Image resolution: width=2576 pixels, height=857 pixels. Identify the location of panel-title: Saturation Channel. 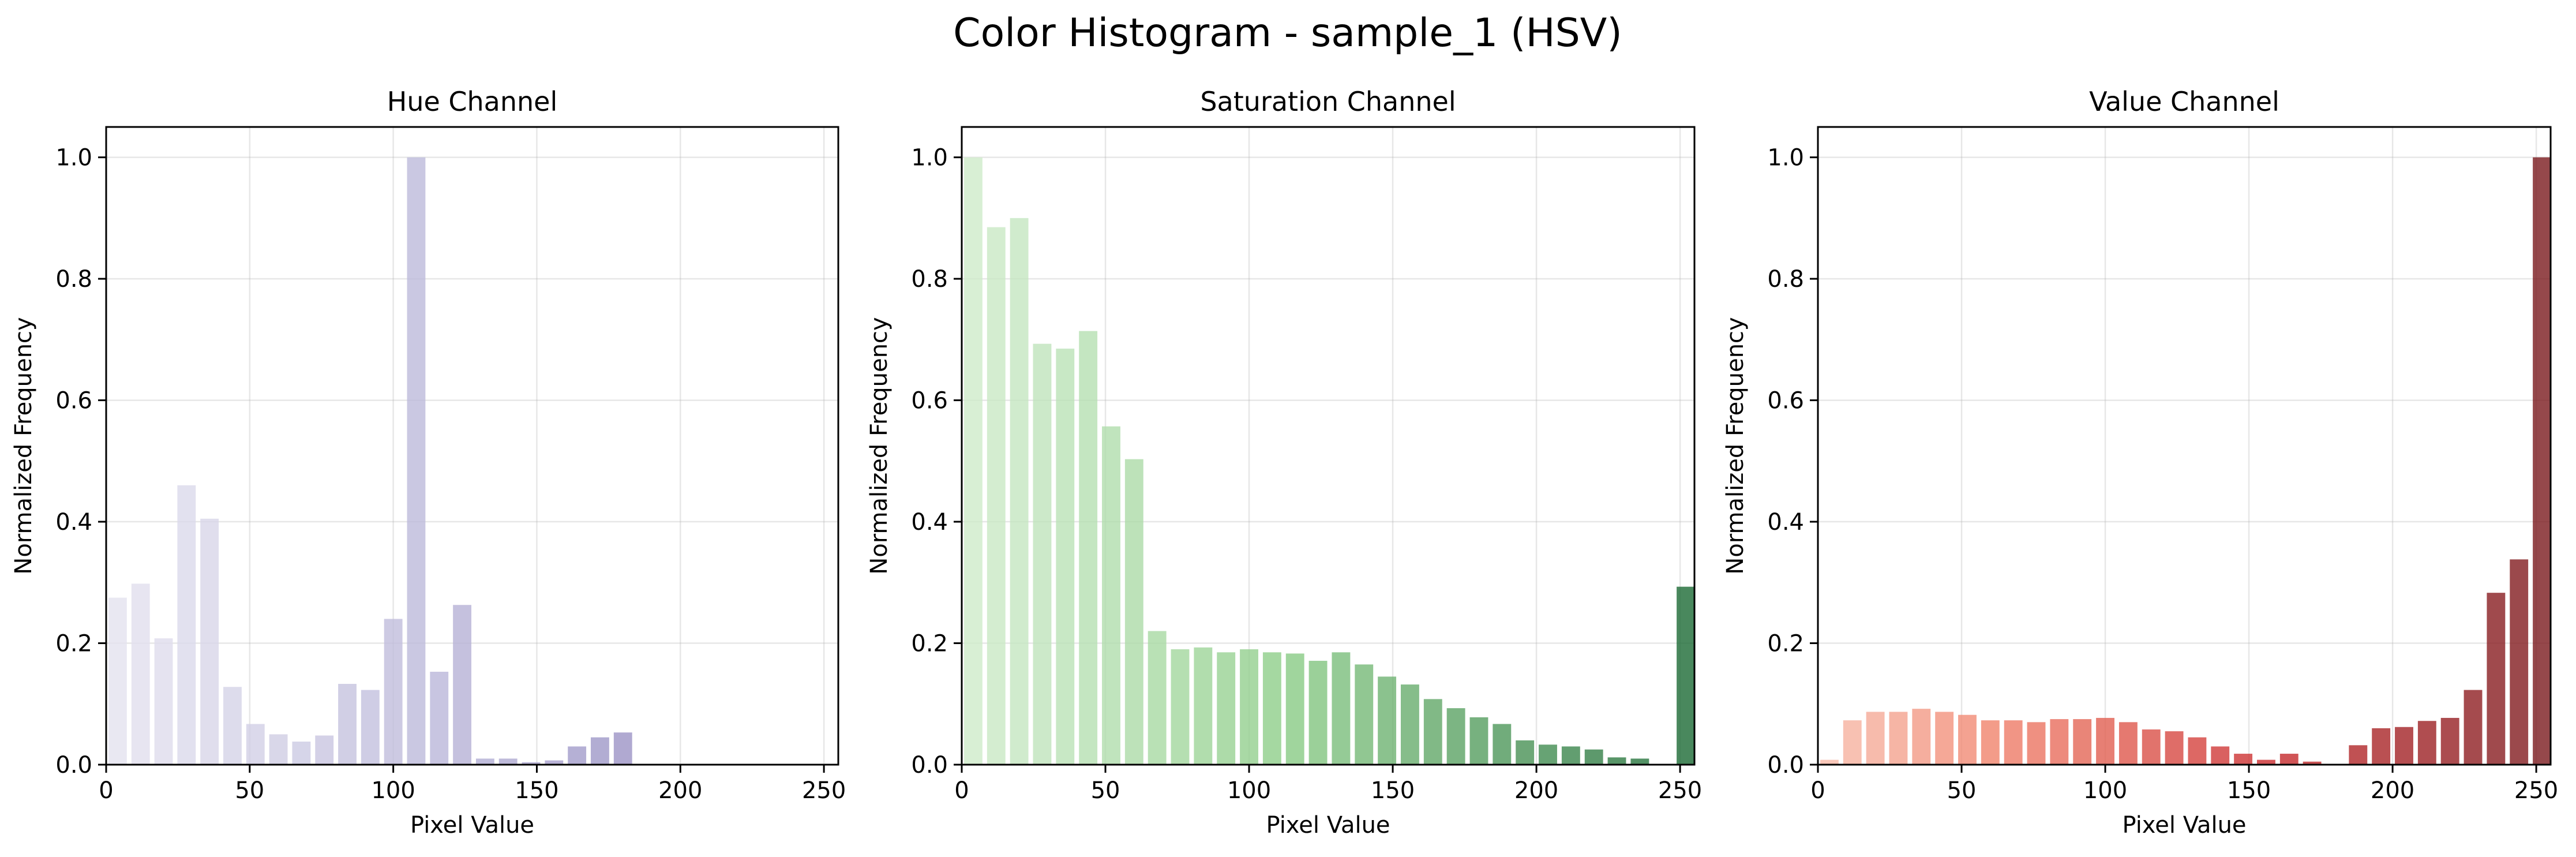
(1328, 101).